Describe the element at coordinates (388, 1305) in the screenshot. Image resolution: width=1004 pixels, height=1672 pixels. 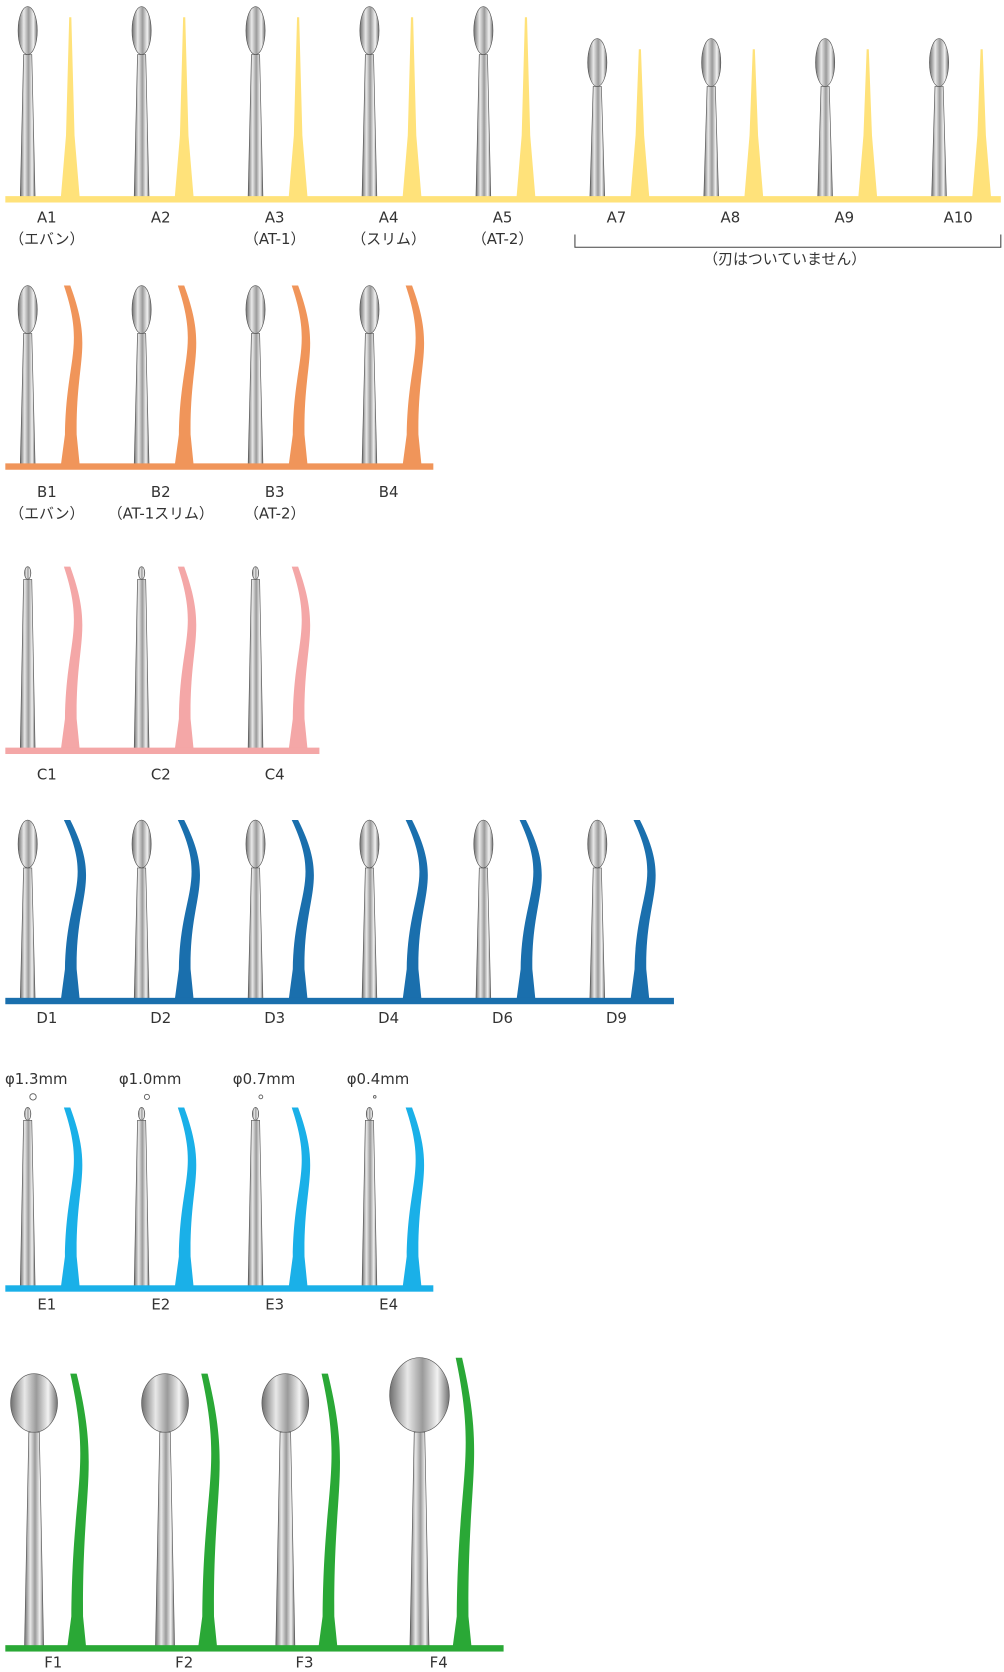
I see `item-label: E4` at that location.